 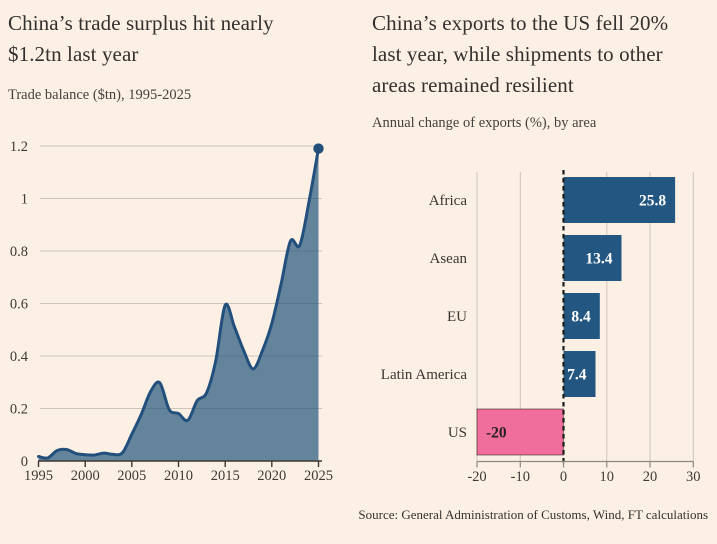 I want to click on category-label-eu: EU, so click(x=457, y=317).